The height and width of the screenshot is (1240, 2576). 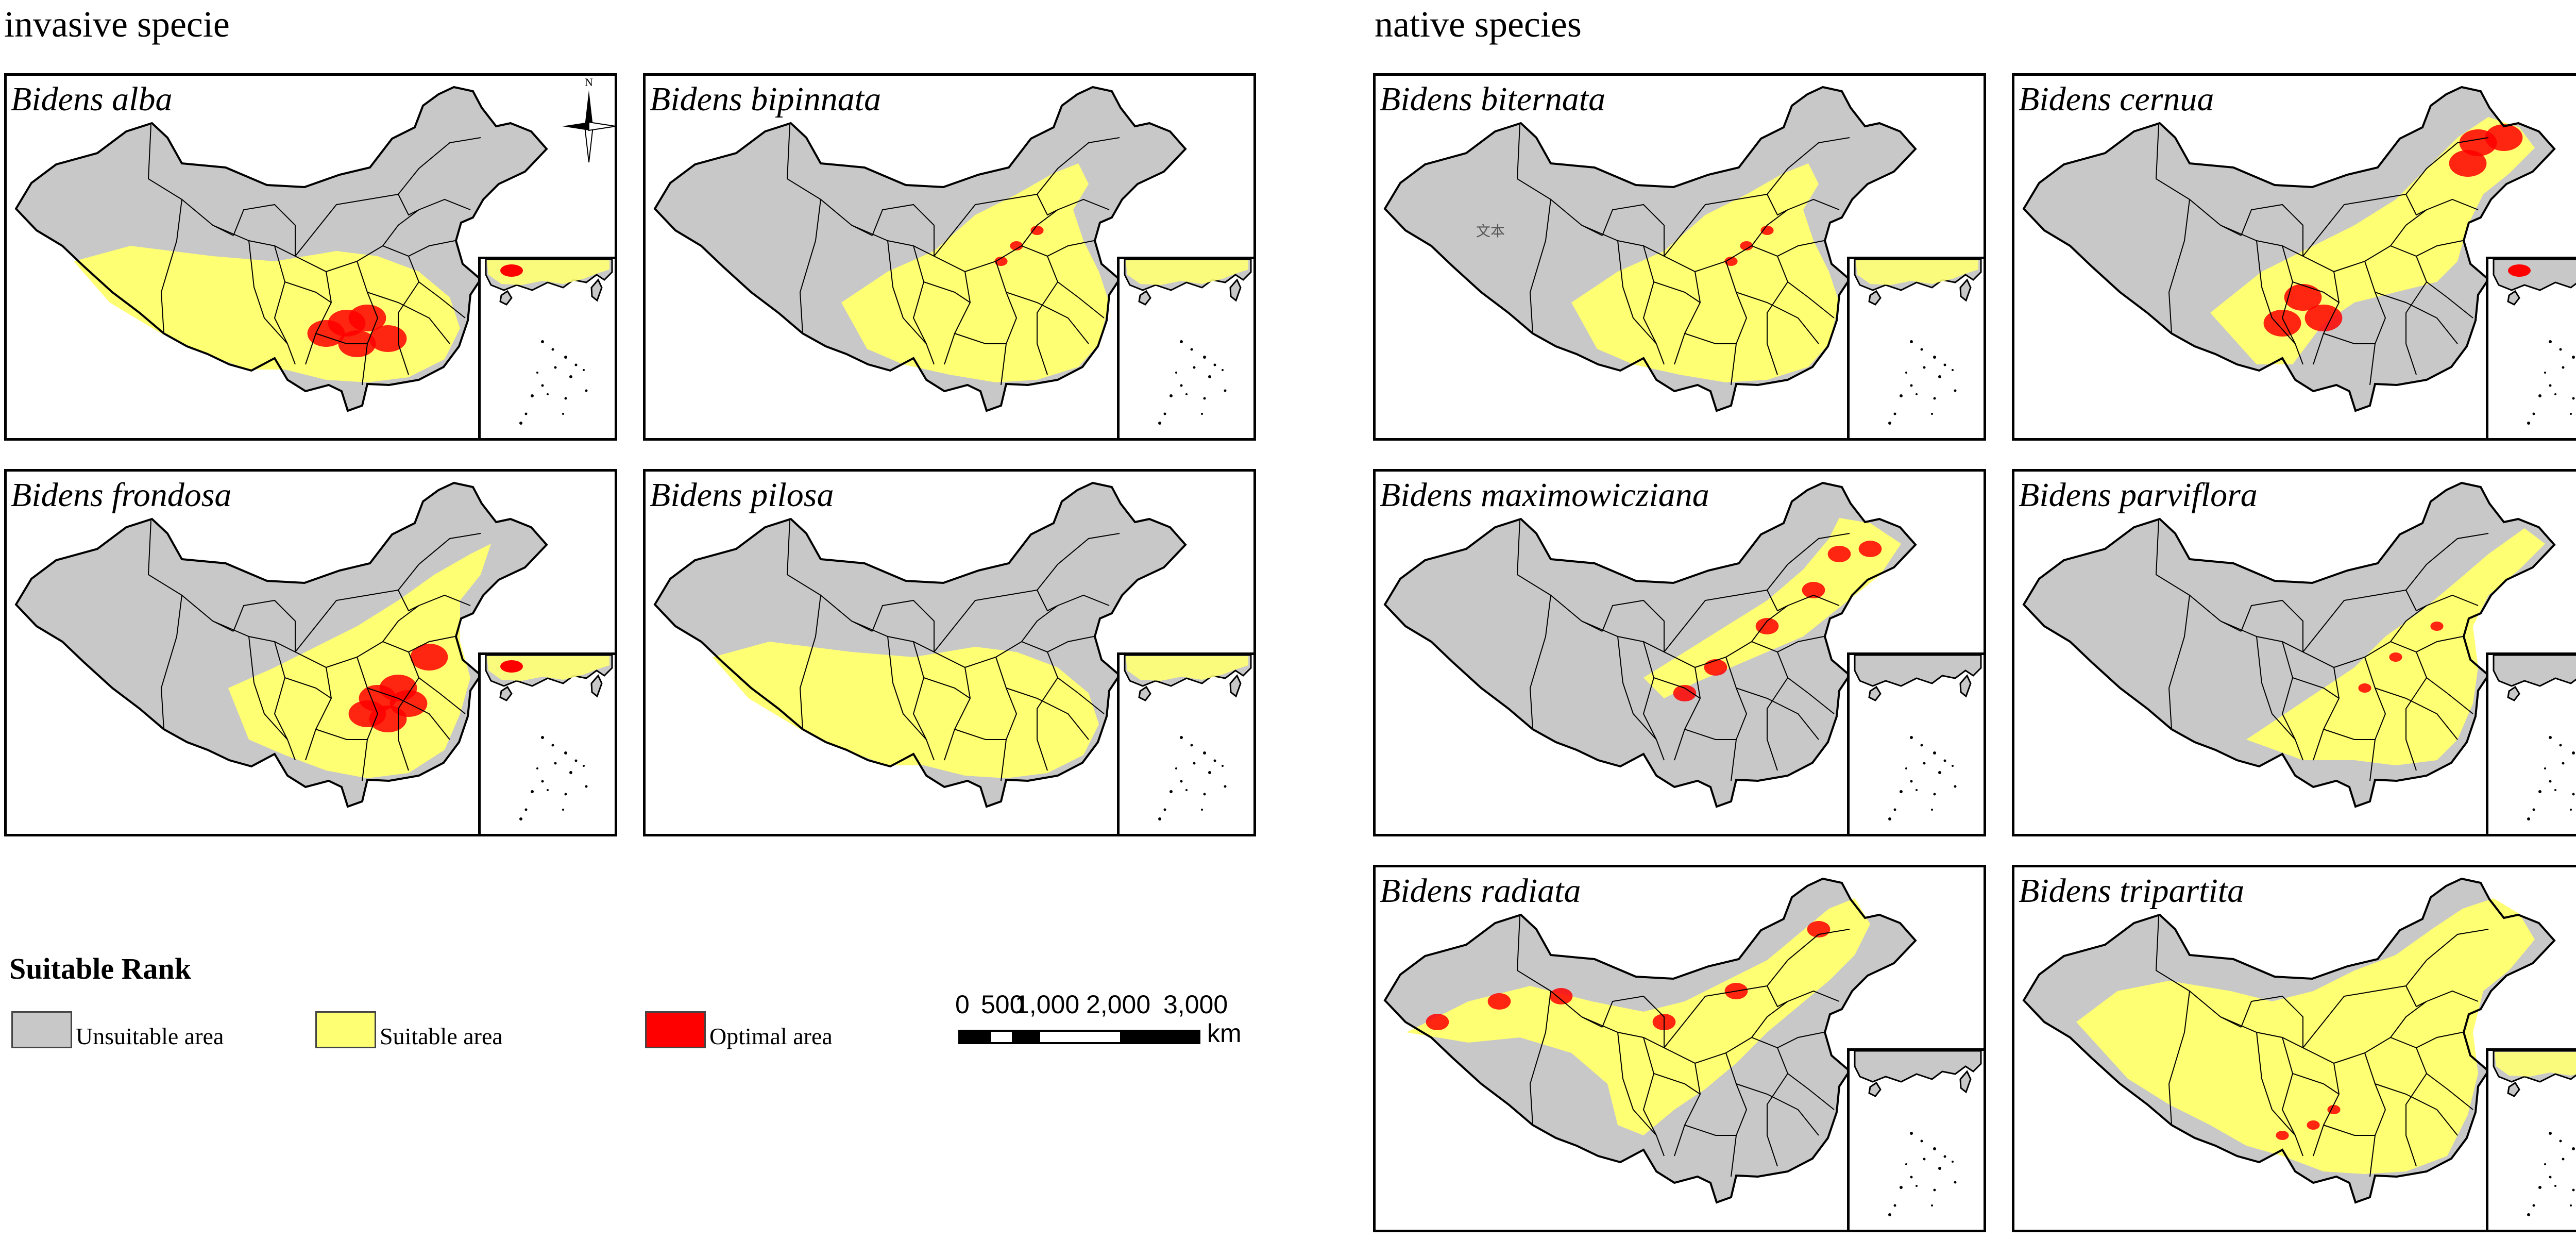 I want to click on map-panel-bidens-alba: Bidens alba N, so click(x=310, y=257).